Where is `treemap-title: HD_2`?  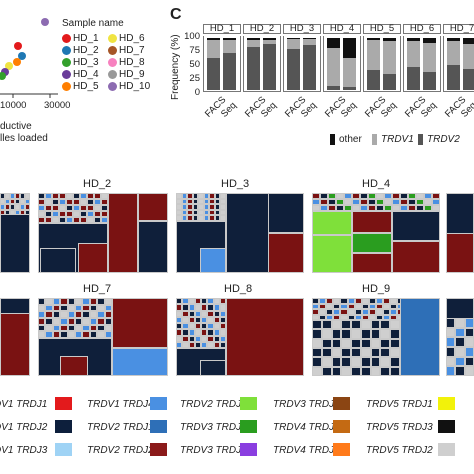 treemap-title: HD_2 is located at coordinates (97, 184).